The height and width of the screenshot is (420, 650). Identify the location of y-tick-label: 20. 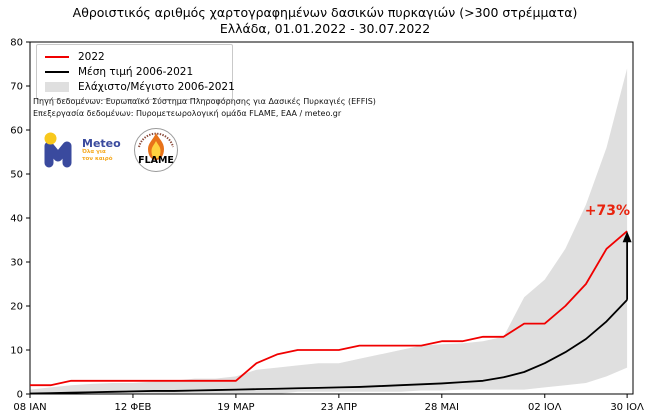
(16, 307).